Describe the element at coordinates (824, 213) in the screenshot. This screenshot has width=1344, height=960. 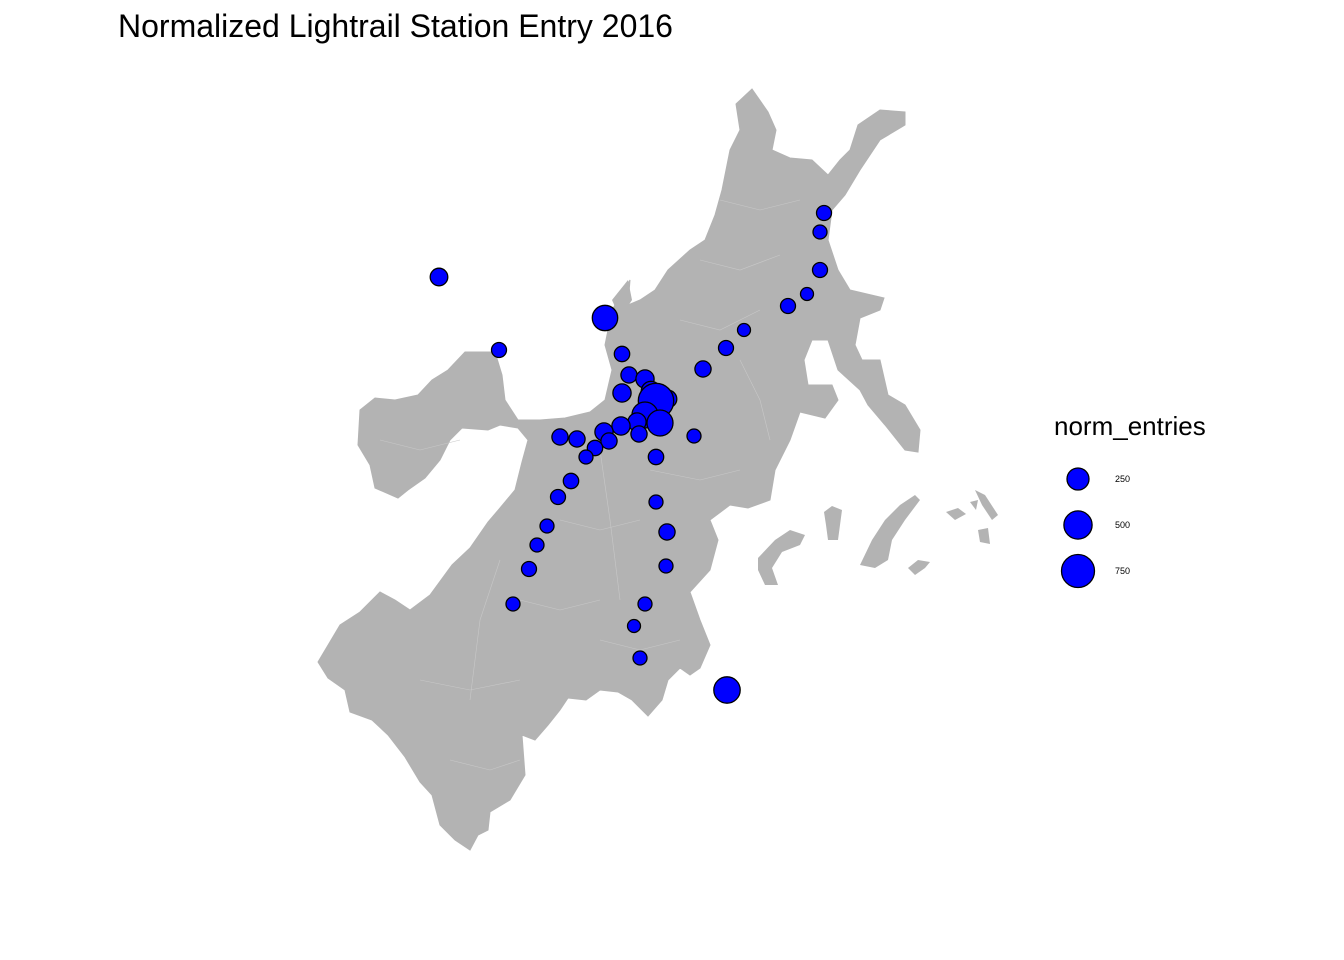
I see `station-point-s01` at that location.